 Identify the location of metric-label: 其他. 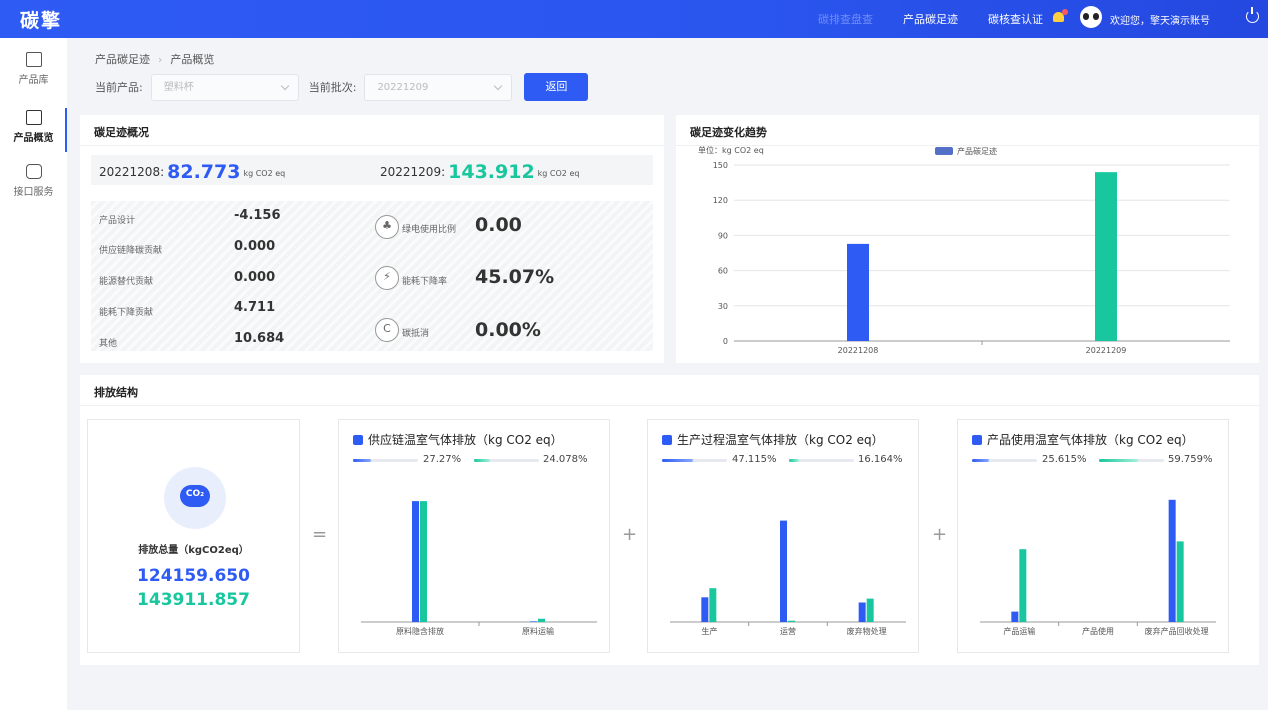
(108, 344).